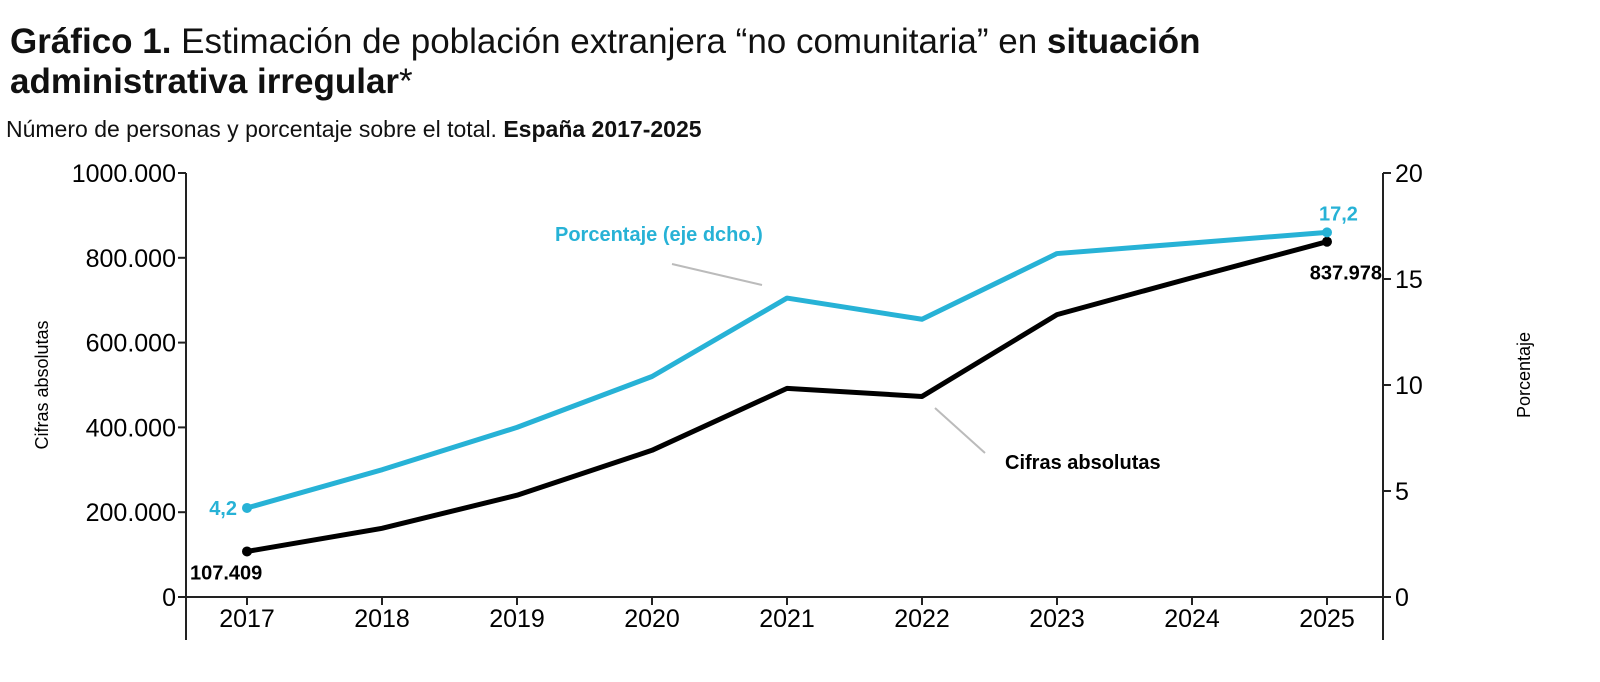 This screenshot has width=1600, height=682. I want to click on x-tick-label: 2025, so click(1327, 619).